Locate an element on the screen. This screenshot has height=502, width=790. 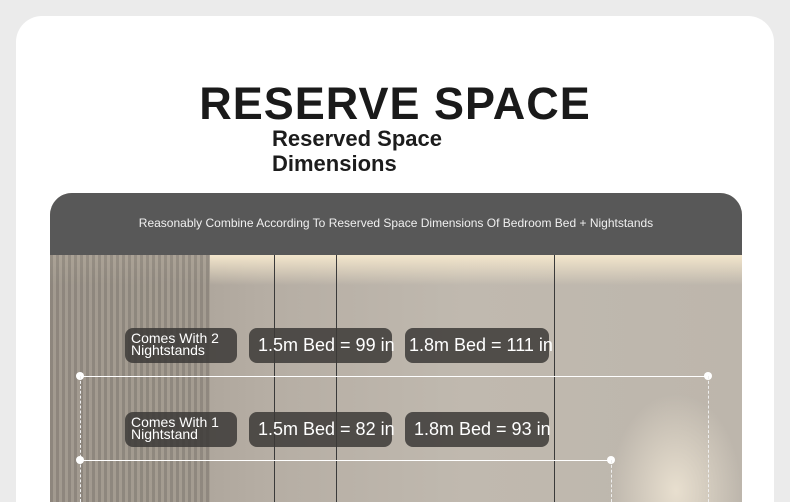
dimension-dot is located at coordinates (80, 460).